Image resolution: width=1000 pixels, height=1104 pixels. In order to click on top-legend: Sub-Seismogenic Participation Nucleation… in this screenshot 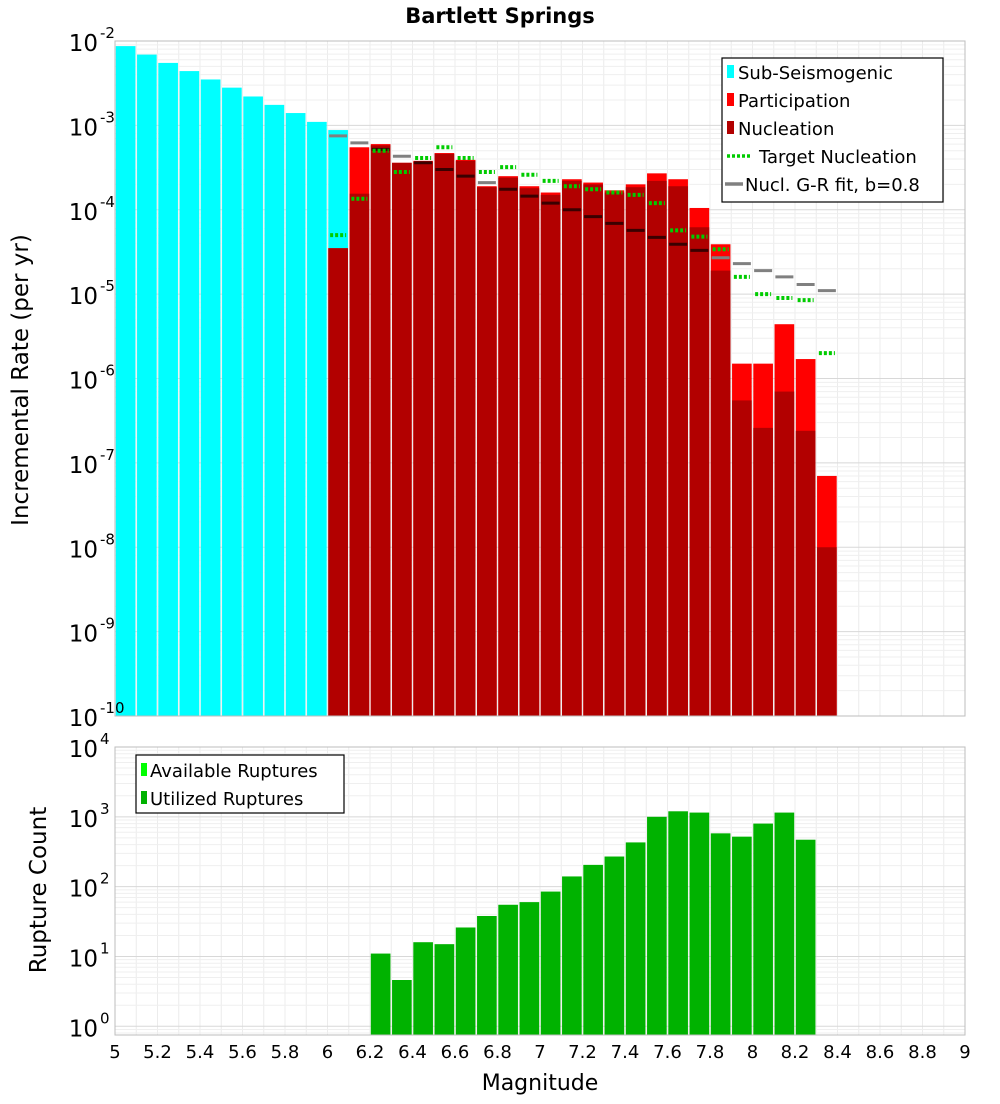, I will do `click(832, 130)`.